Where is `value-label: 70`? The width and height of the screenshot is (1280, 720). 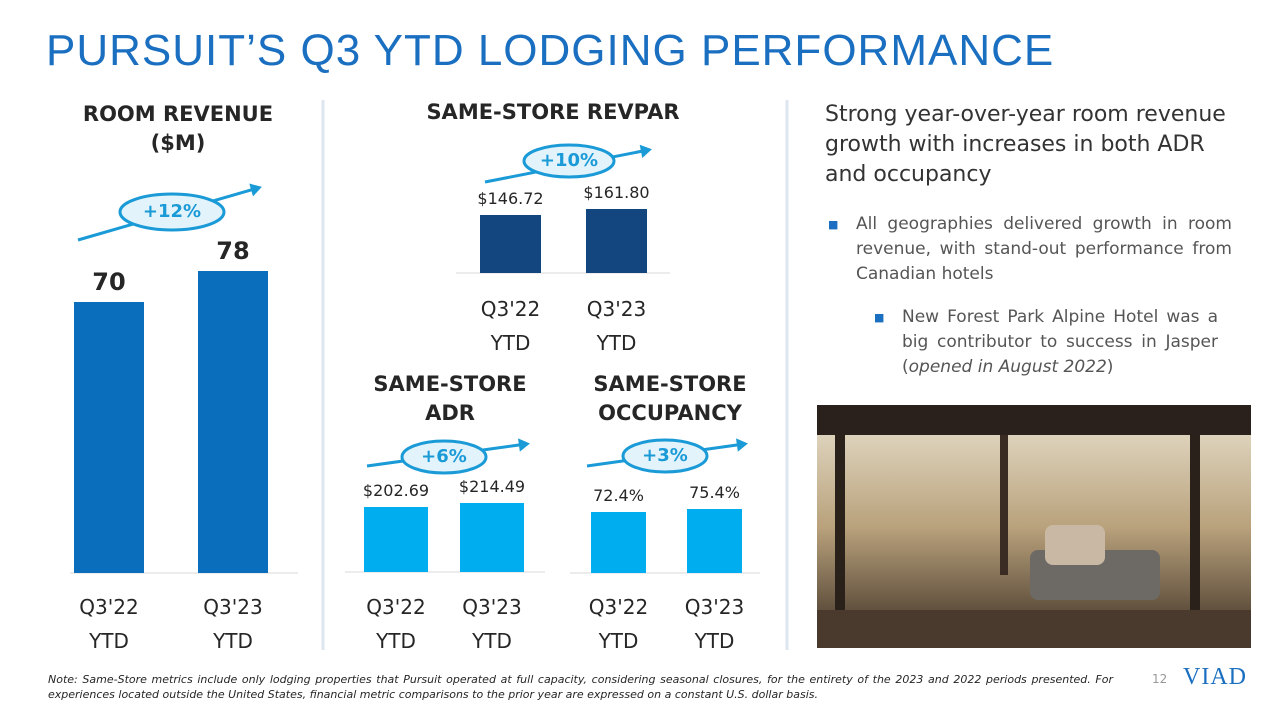 value-label: 70 is located at coordinates (109, 282).